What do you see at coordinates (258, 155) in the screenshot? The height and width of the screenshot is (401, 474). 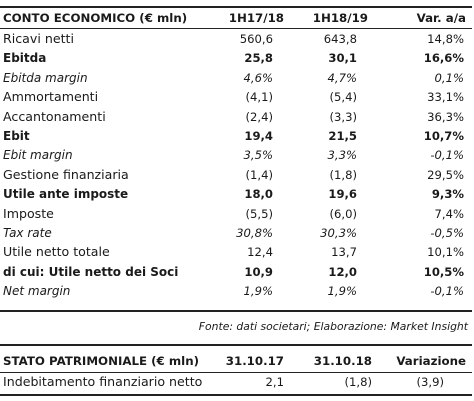 I see `row-value-col1: 3,5%` at bounding box center [258, 155].